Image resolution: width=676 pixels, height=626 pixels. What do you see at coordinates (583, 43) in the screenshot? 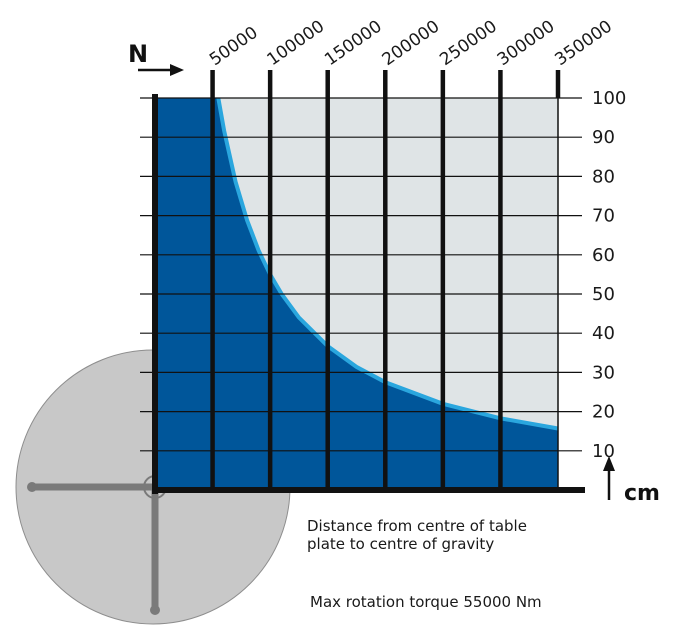
I see `x-tick-label: 350000` at bounding box center [583, 43].